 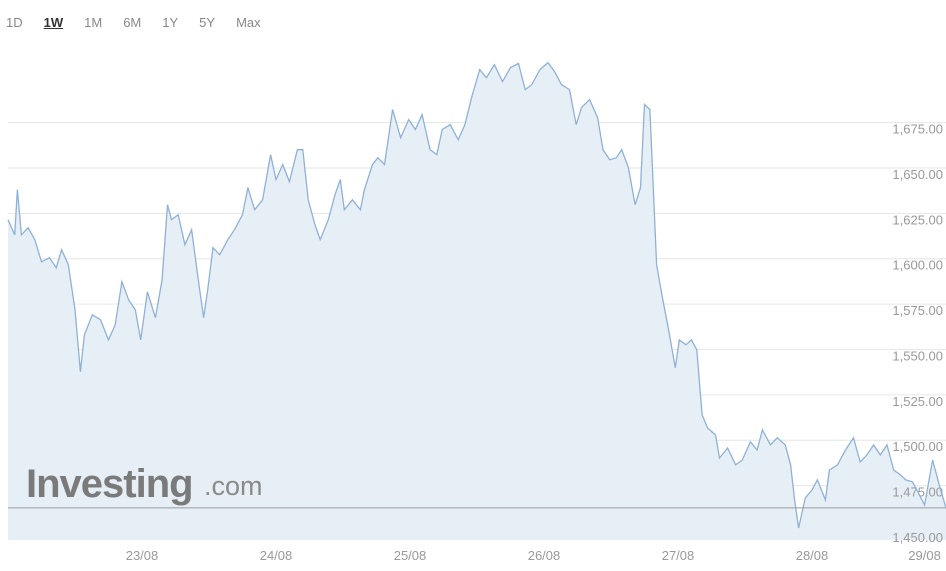 What do you see at coordinates (14, 22) in the screenshot?
I see `range-button: 1D` at bounding box center [14, 22].